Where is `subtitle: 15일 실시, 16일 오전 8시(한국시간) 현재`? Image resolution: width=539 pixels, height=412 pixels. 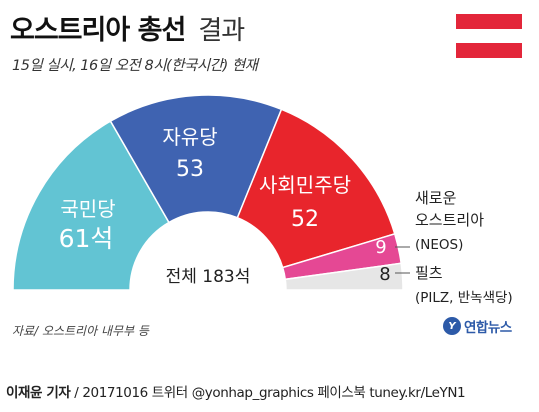 subtitle: 15일 실시, 16일 오전 8시(한국시간) 현재 is located at coordinates (135, 66).